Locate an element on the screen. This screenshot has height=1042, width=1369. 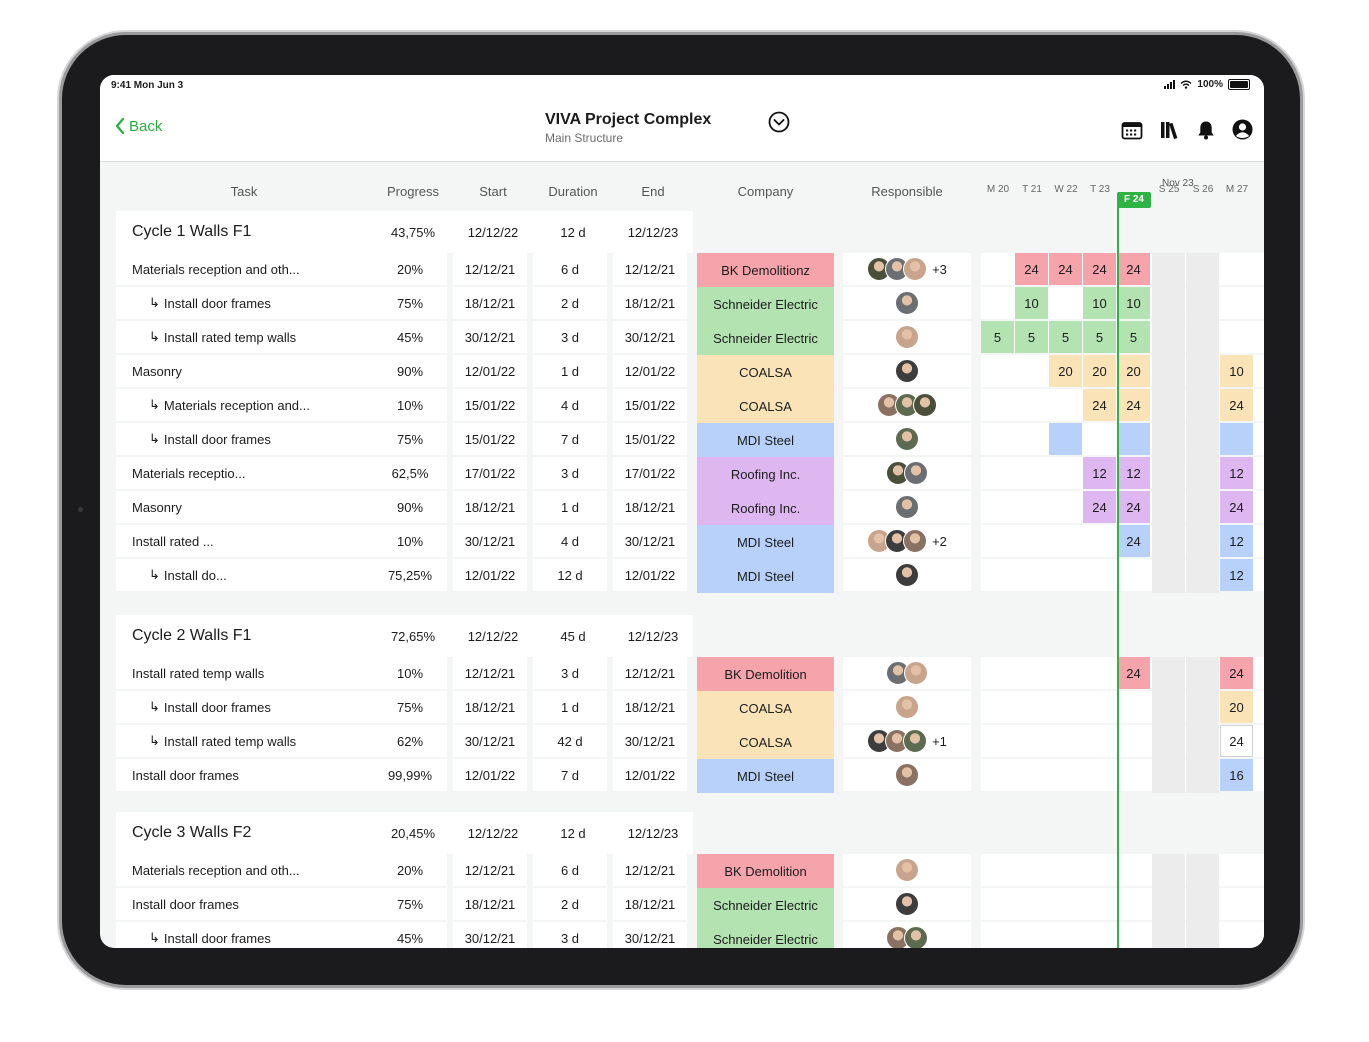
timeline-day: M 20 is located at coordinates (998, 189).